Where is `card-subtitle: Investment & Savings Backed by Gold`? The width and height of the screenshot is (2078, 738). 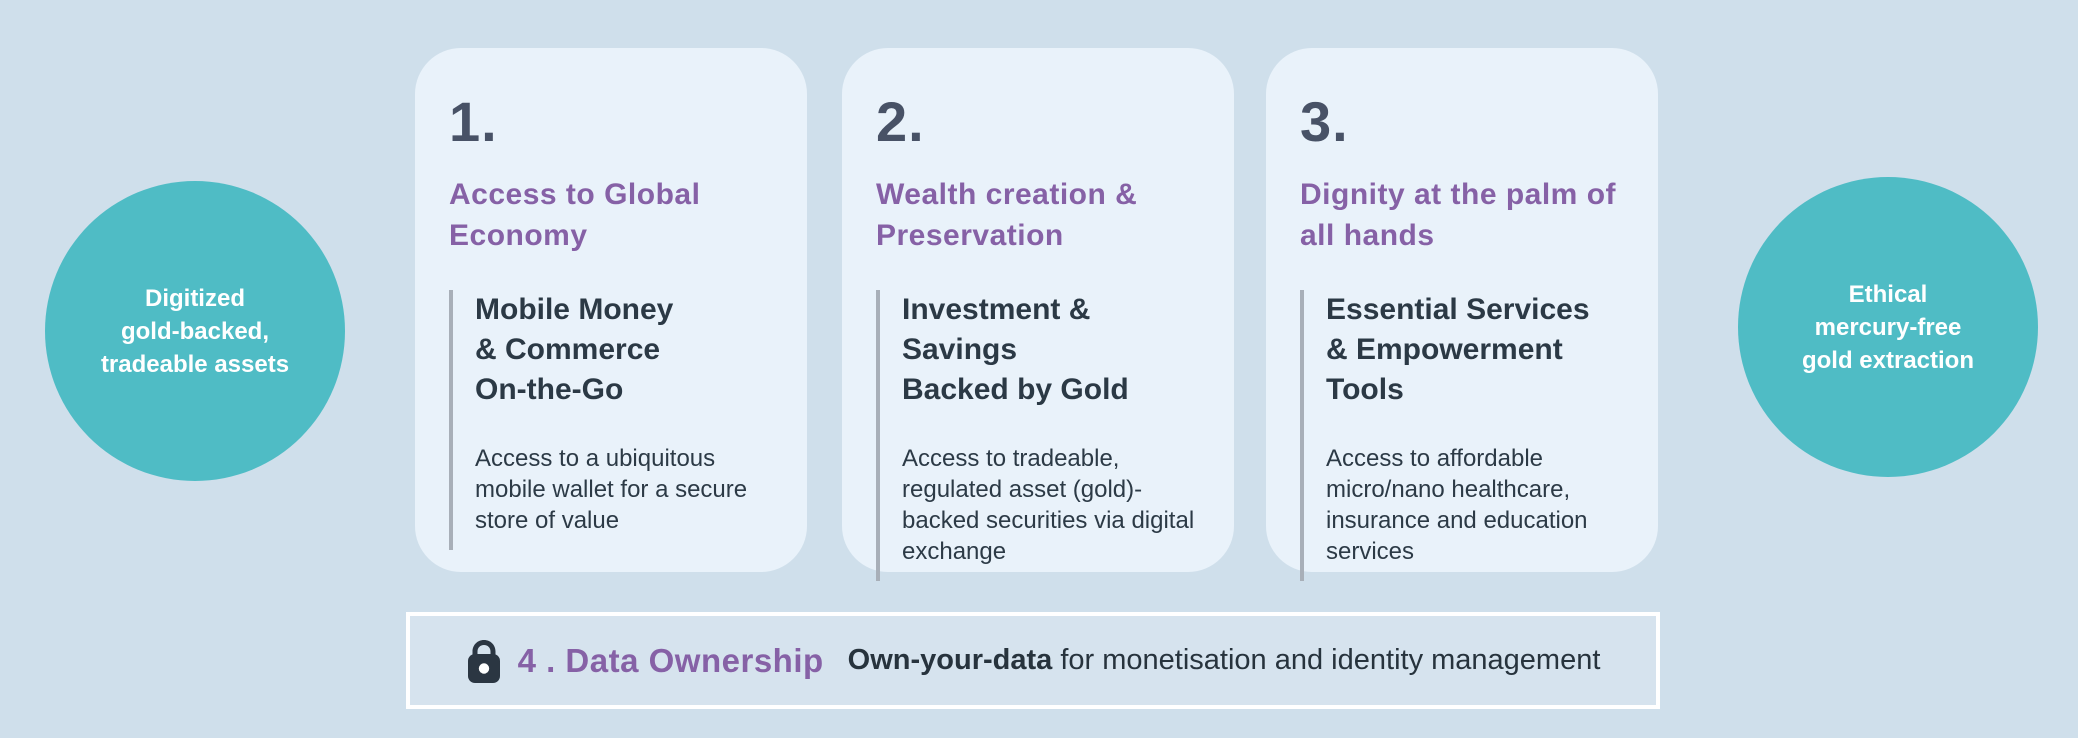
card-subtitle: Investment & Savings Backed by Gold is located at coordinates (1053, 350).